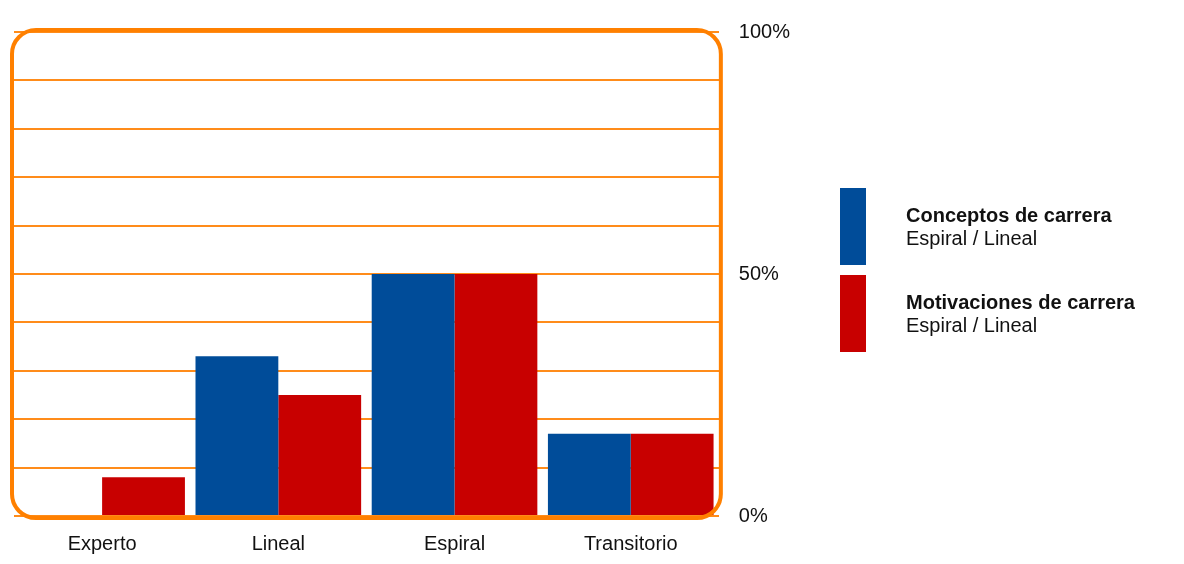  I want to click on y-tick-label: 100%, so click(764, 30).